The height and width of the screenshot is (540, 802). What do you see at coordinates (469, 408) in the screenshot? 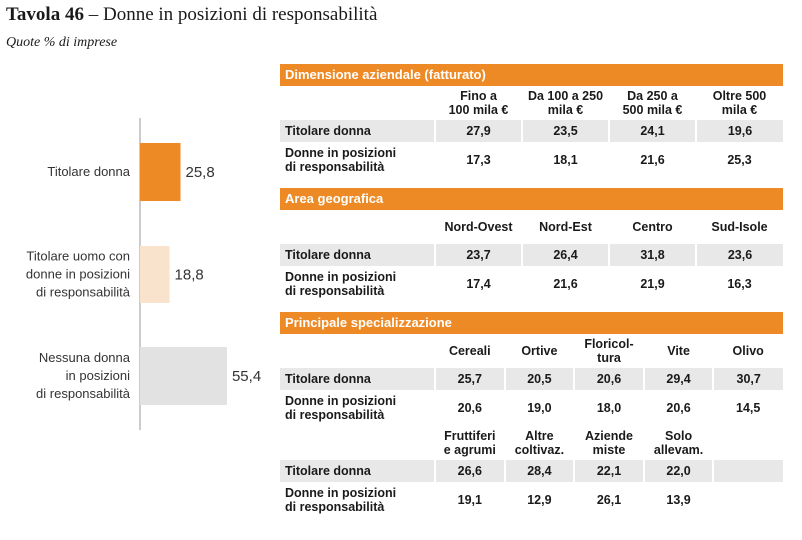
I see `spec-a-cell-1-0: 20,6` at bounding box center [469, 408].